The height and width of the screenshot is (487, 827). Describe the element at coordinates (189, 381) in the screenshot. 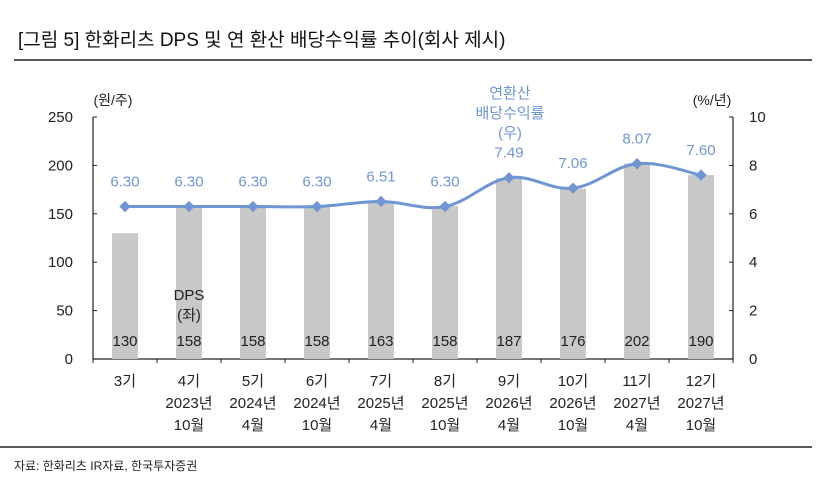

I see `x-tick-label: 4기` at that location.